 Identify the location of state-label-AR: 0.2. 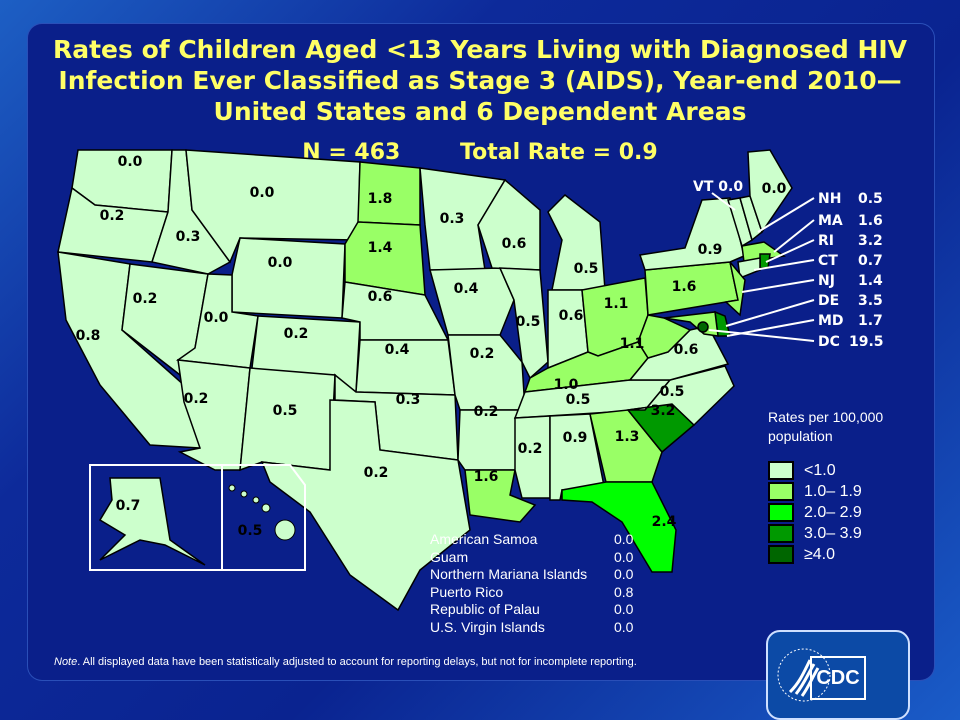
(486, 412).